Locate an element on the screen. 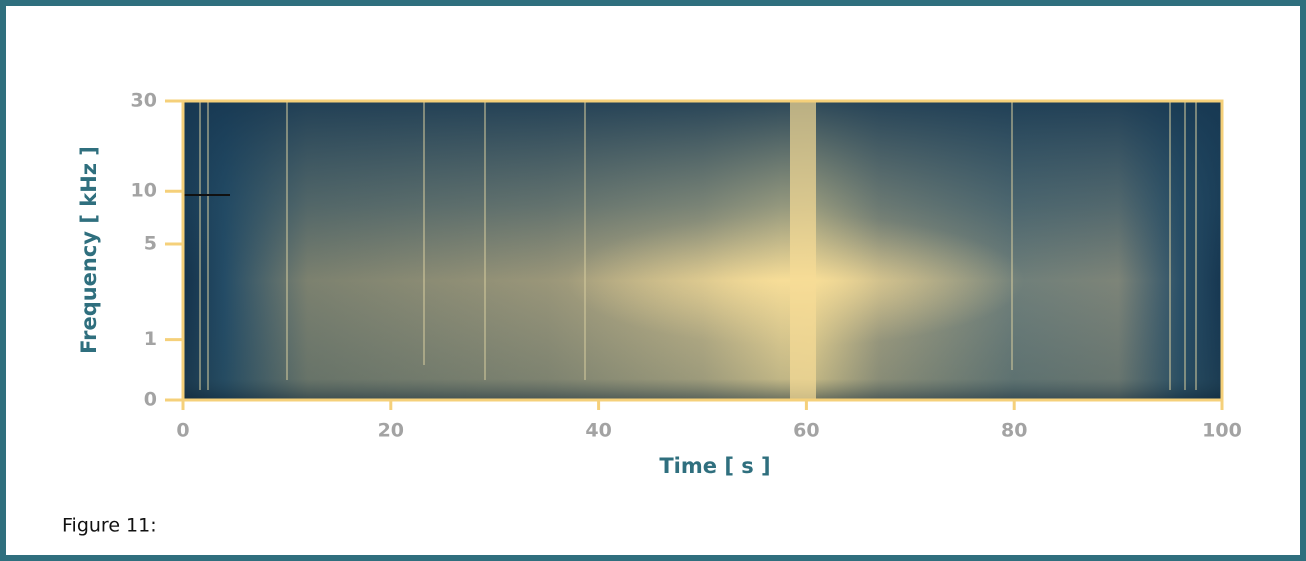 This screenshot has height=561, width=1306. x-tick-label: 40 is located at coordinates (598, 431).